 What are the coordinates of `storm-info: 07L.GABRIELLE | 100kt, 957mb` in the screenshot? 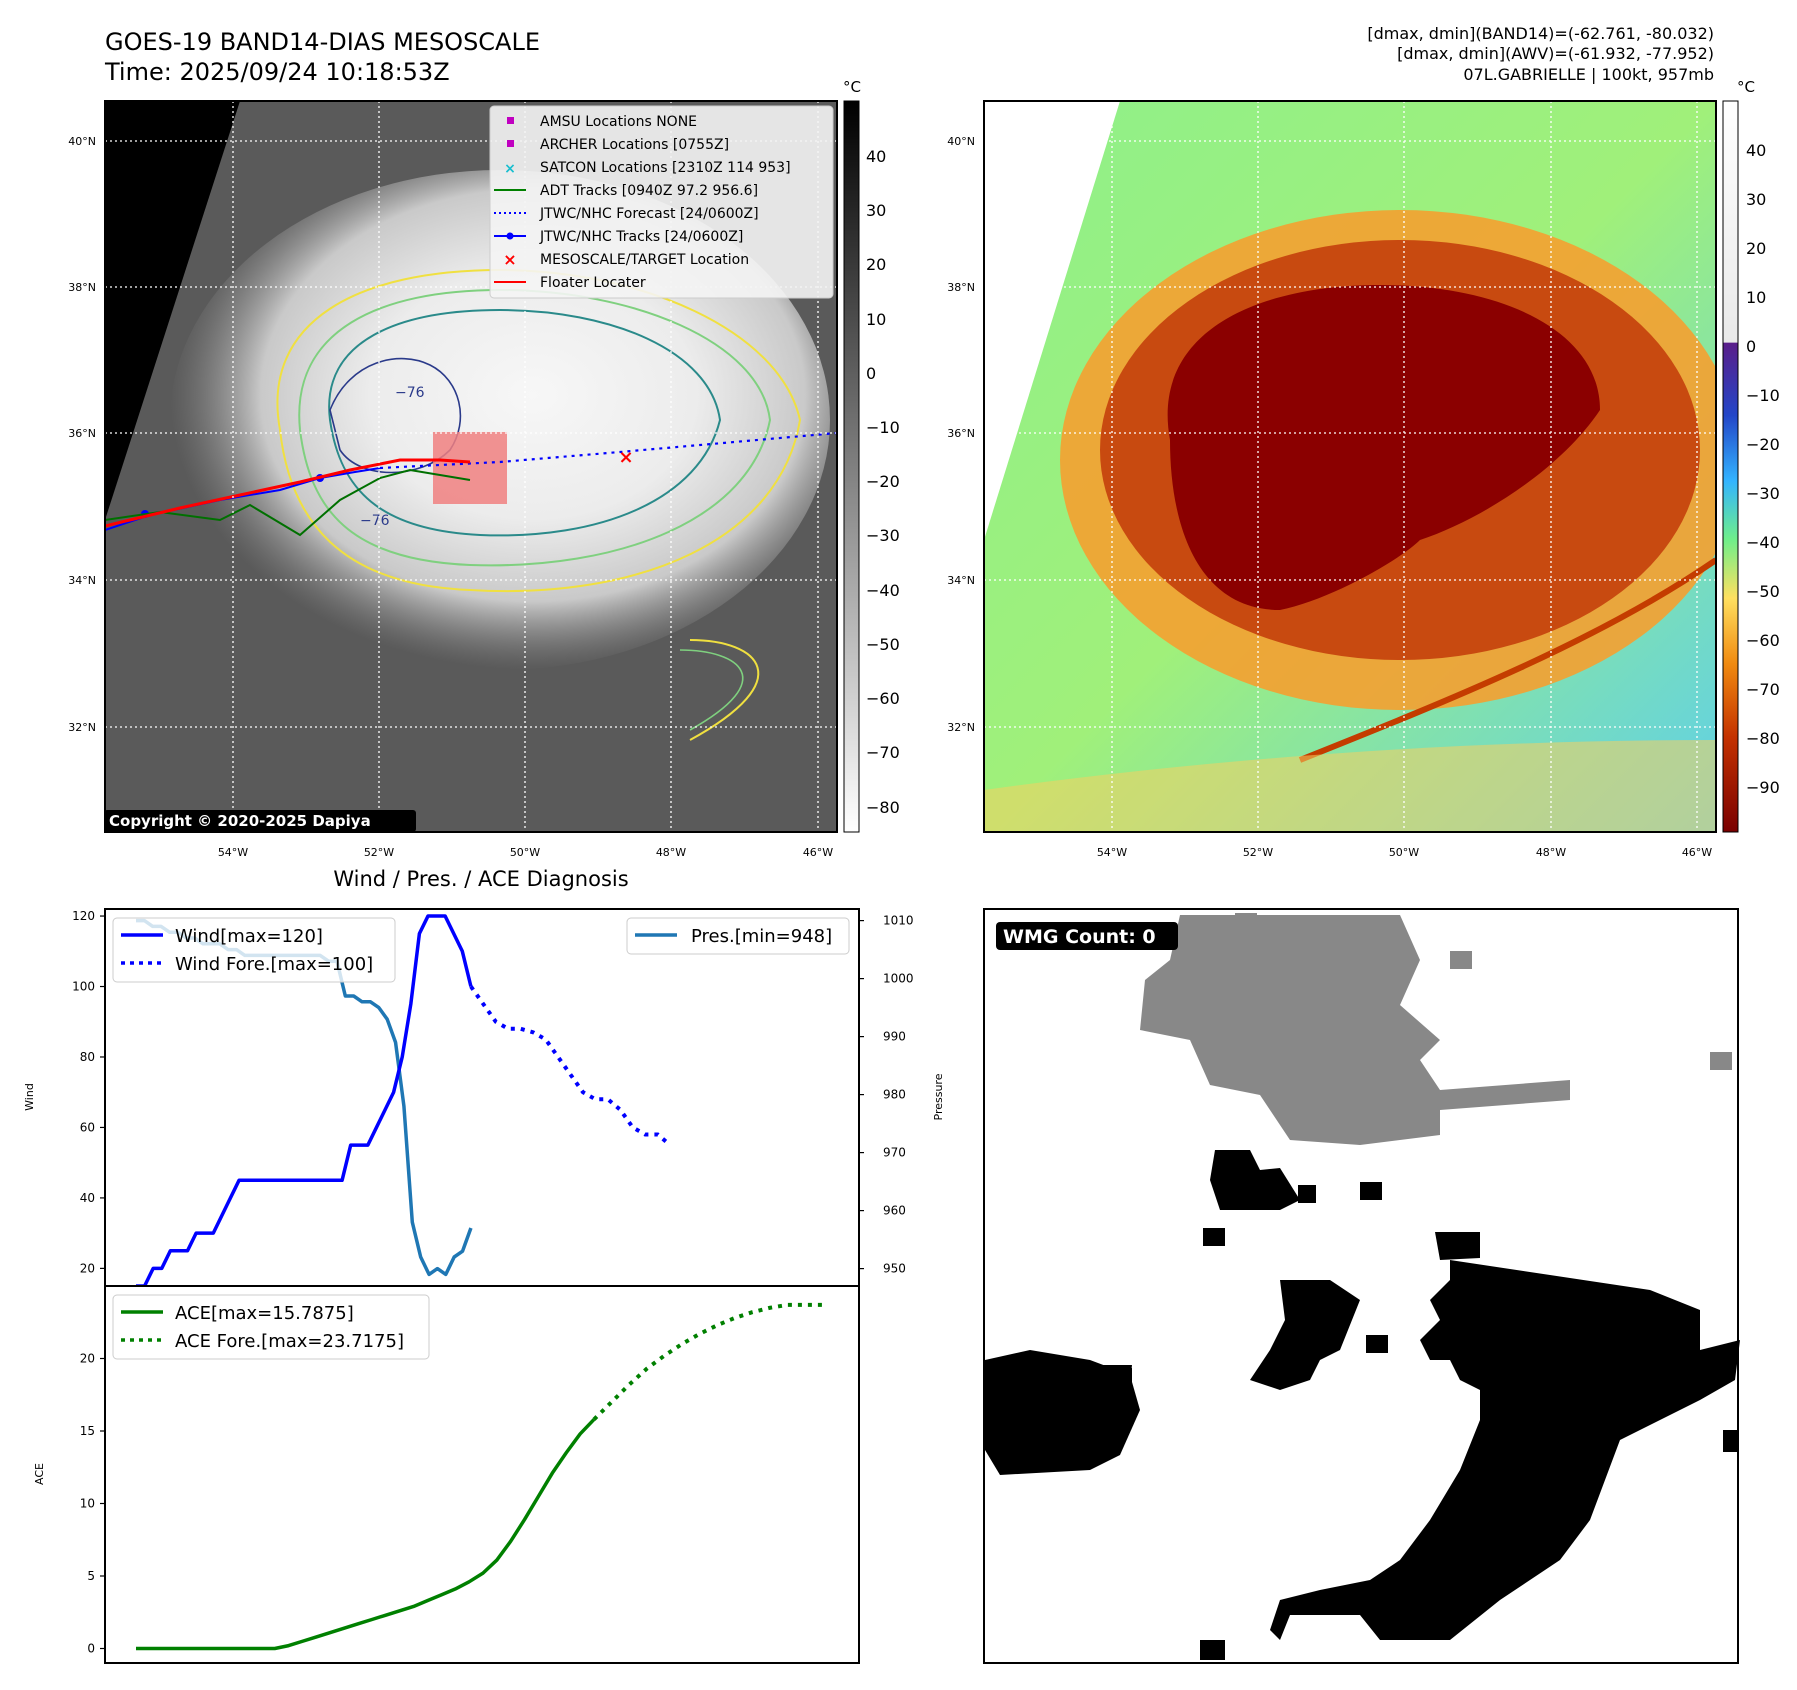 It's located at (1588, 74).